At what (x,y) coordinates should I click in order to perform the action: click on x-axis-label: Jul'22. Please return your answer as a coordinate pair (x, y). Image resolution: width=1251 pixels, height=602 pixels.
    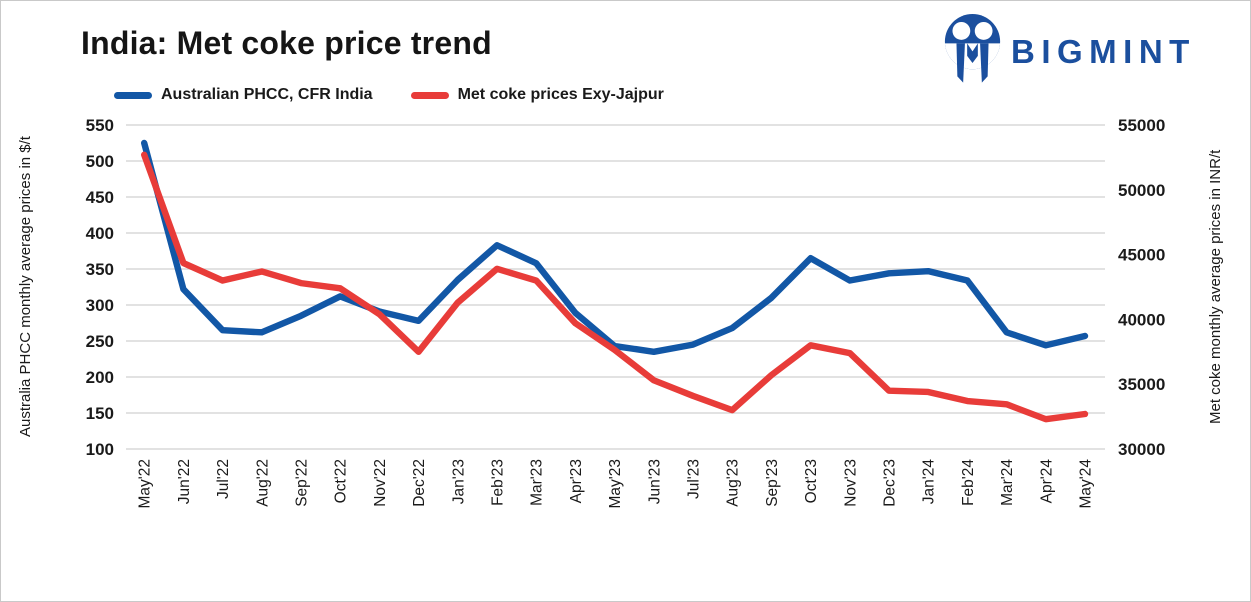
    Looking at the image, I should click on (223, 479).